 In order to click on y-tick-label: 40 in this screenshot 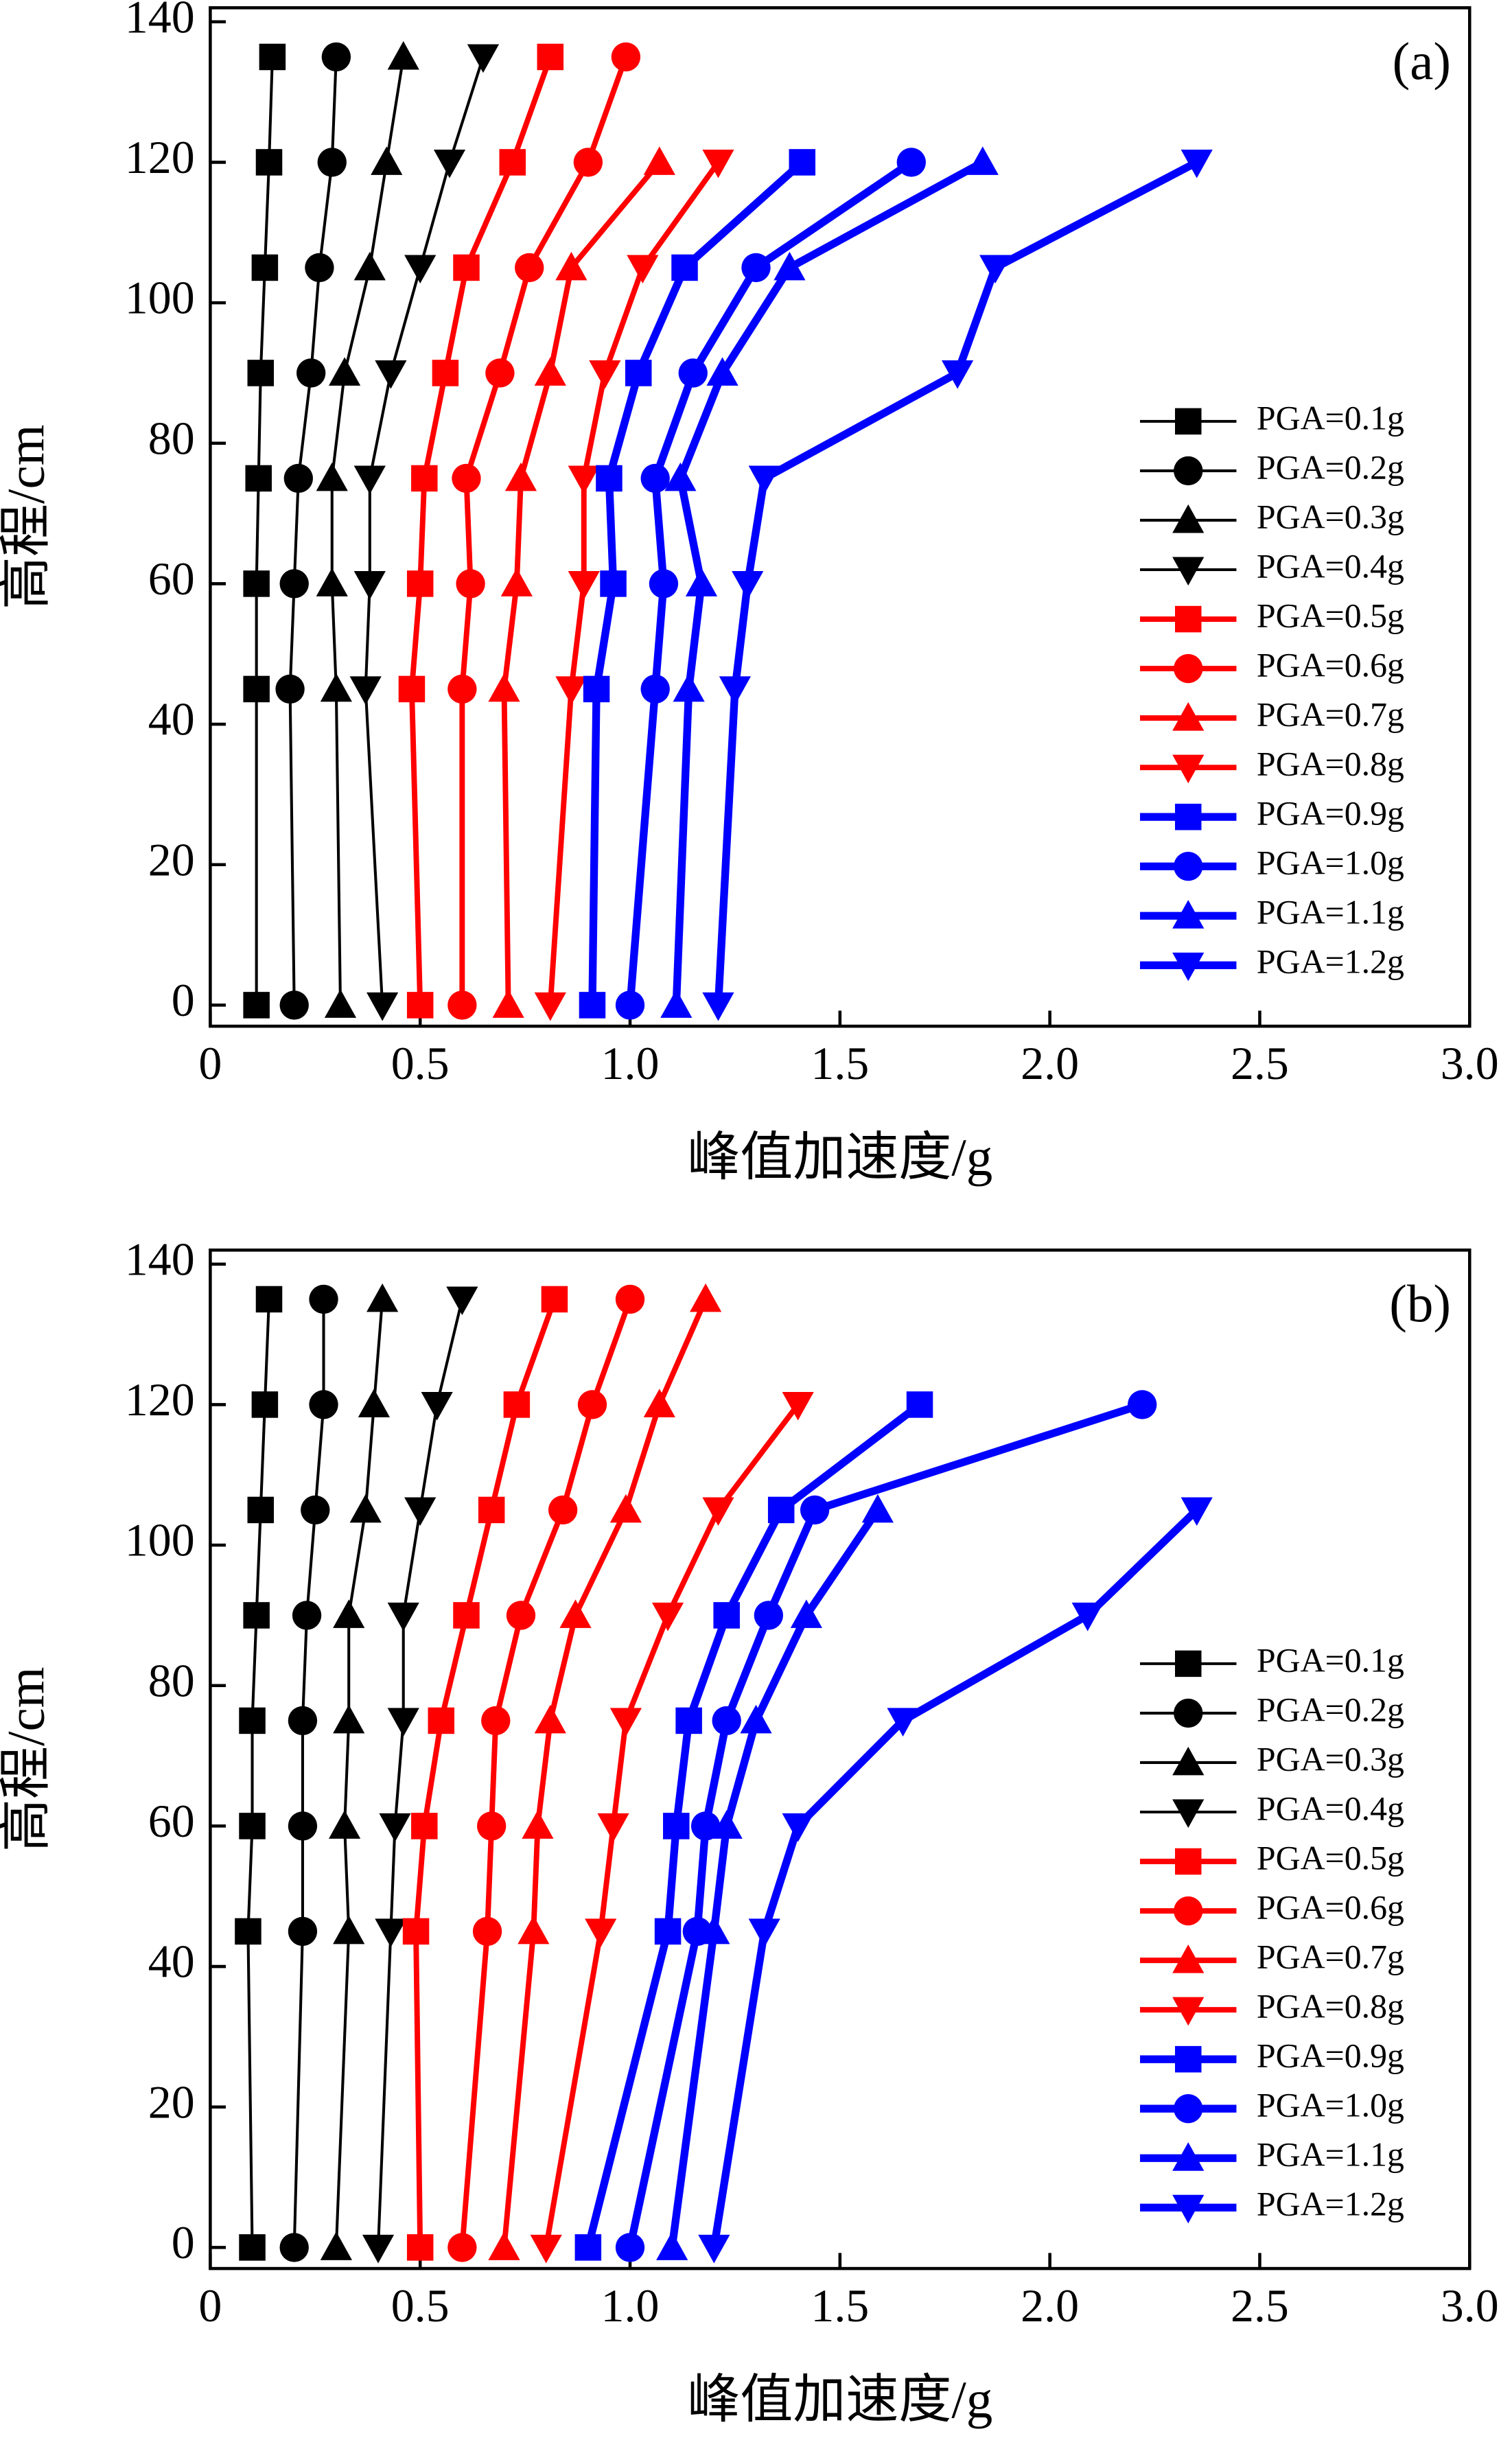, I will do `click(172, 719)`.